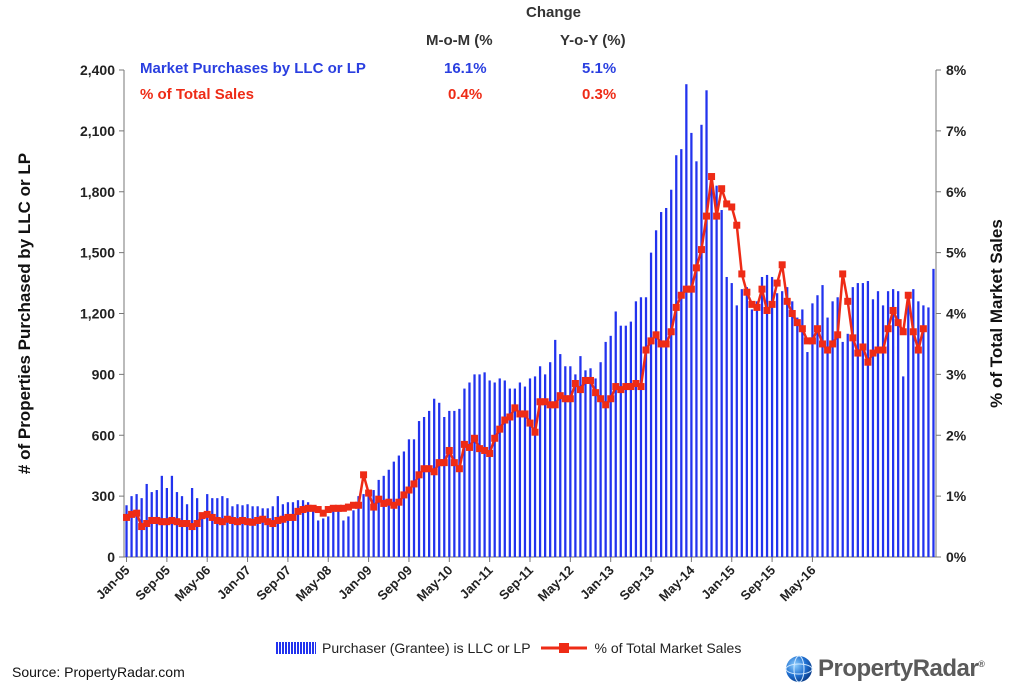  Describe the element at coordinates (98, 672) in the screenshot. I see `source-note: Source: PropertyRadar.com` at that location.